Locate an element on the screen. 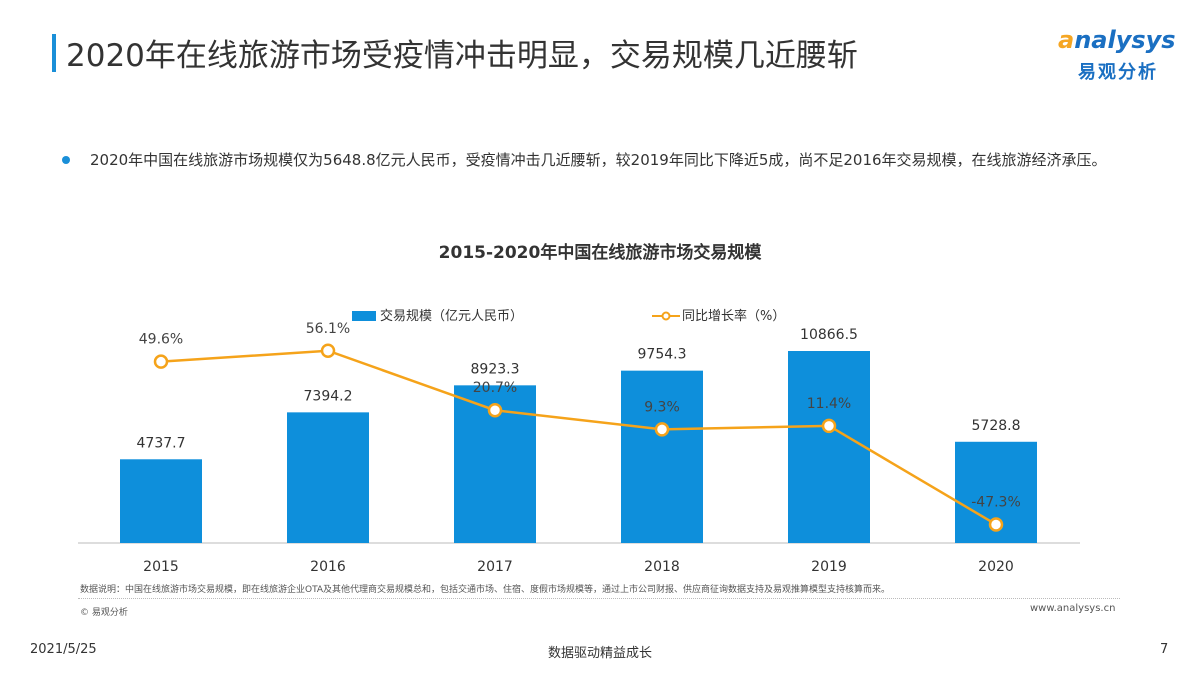 The image size is (1200, 675). growth-point-2015 is located at coordinates (161, 361).